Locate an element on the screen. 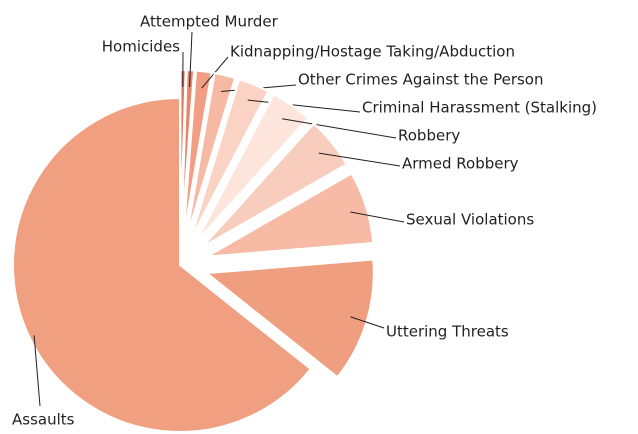  slice-label: Uttering Threats is located at coordinates (447, 332).